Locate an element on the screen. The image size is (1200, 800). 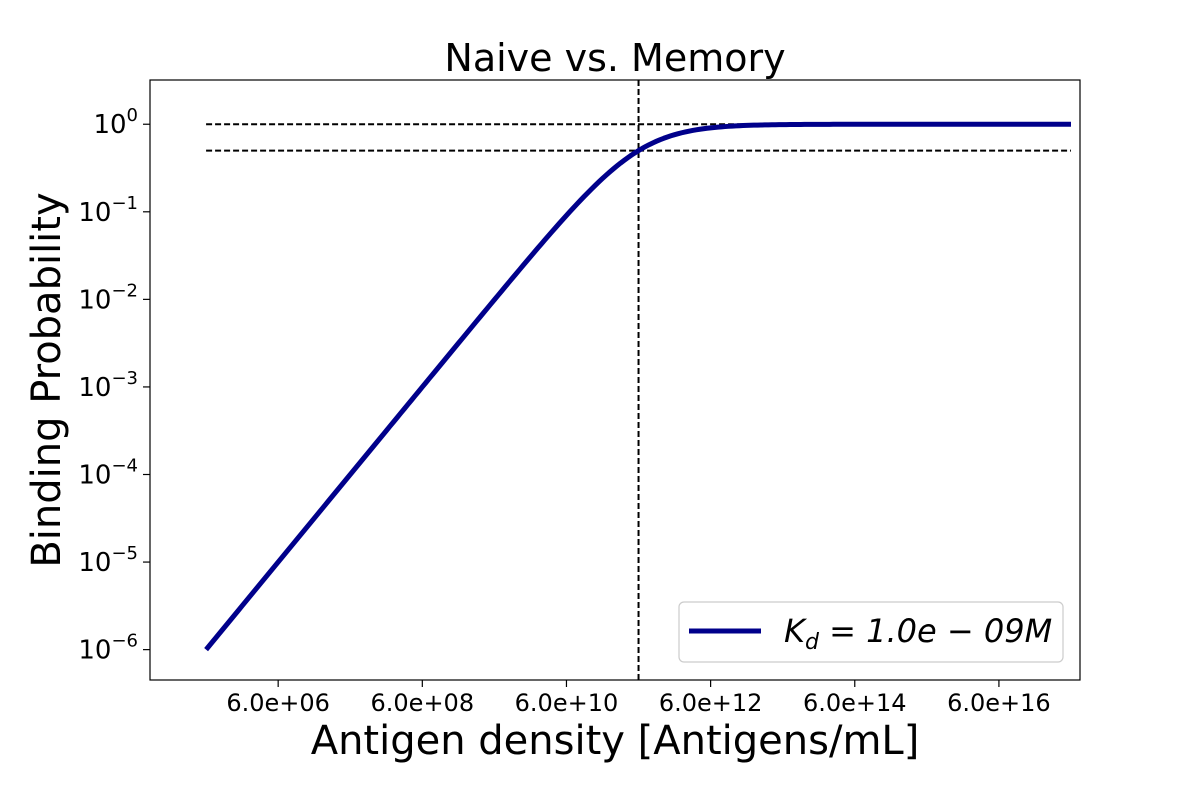
x-tick-label-4: 6.0e+14 is located at coordinates (855, 703).